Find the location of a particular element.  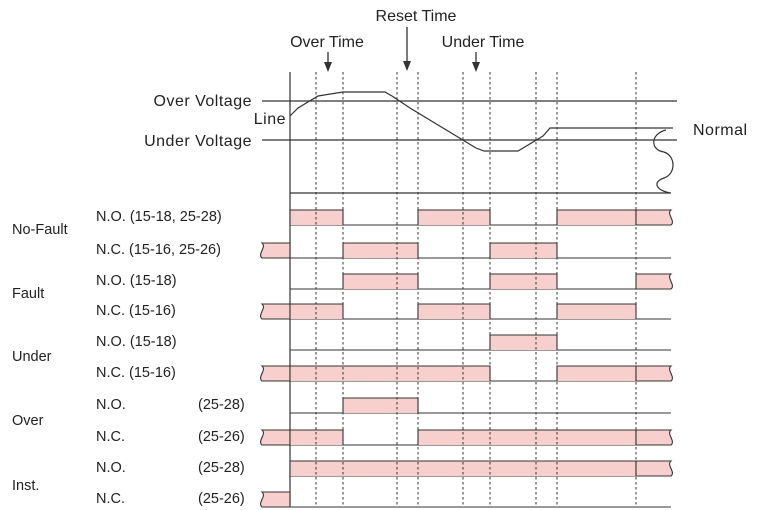

normal-label: Normal is located at coordinates (720, 130).